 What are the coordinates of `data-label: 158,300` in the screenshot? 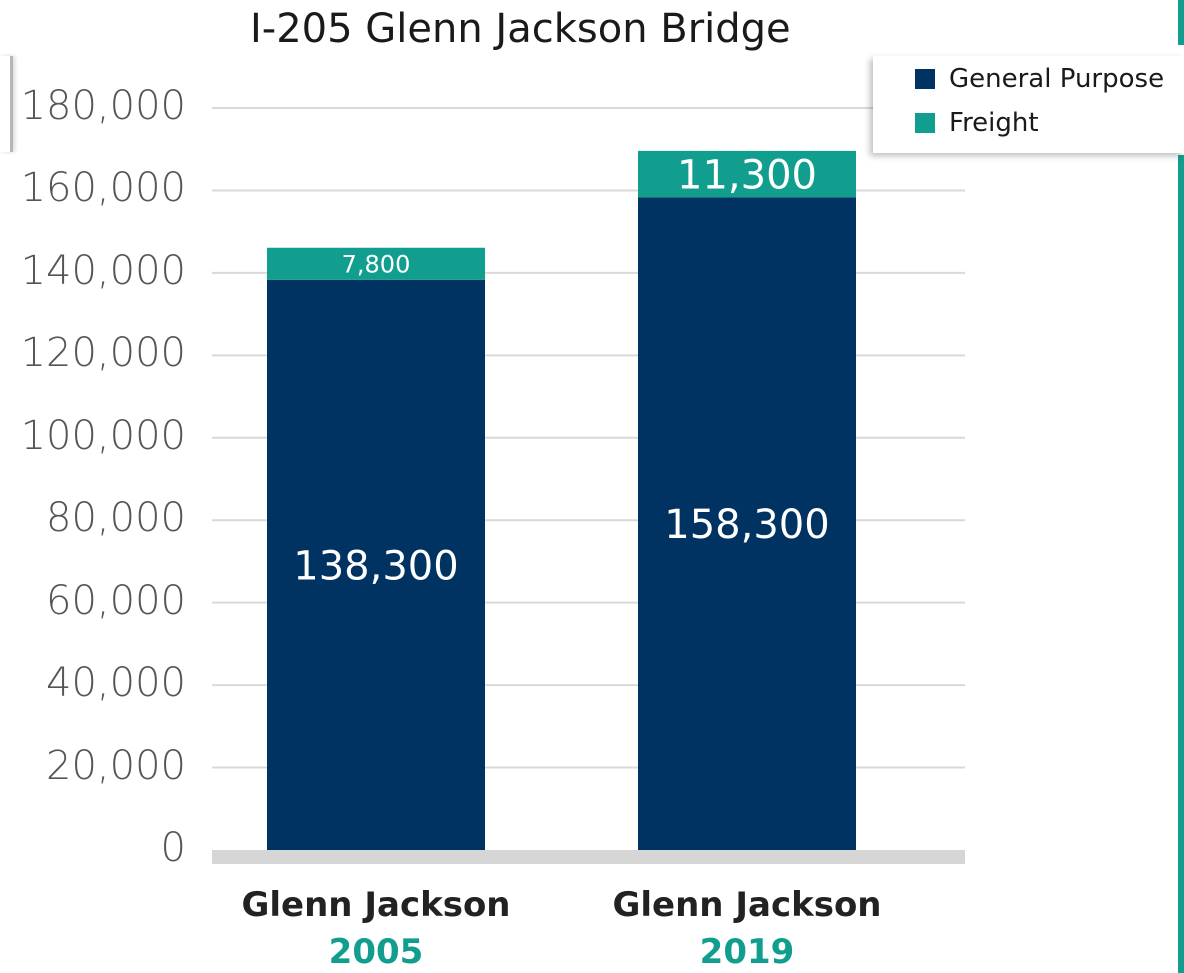 It's located at (746, 525).